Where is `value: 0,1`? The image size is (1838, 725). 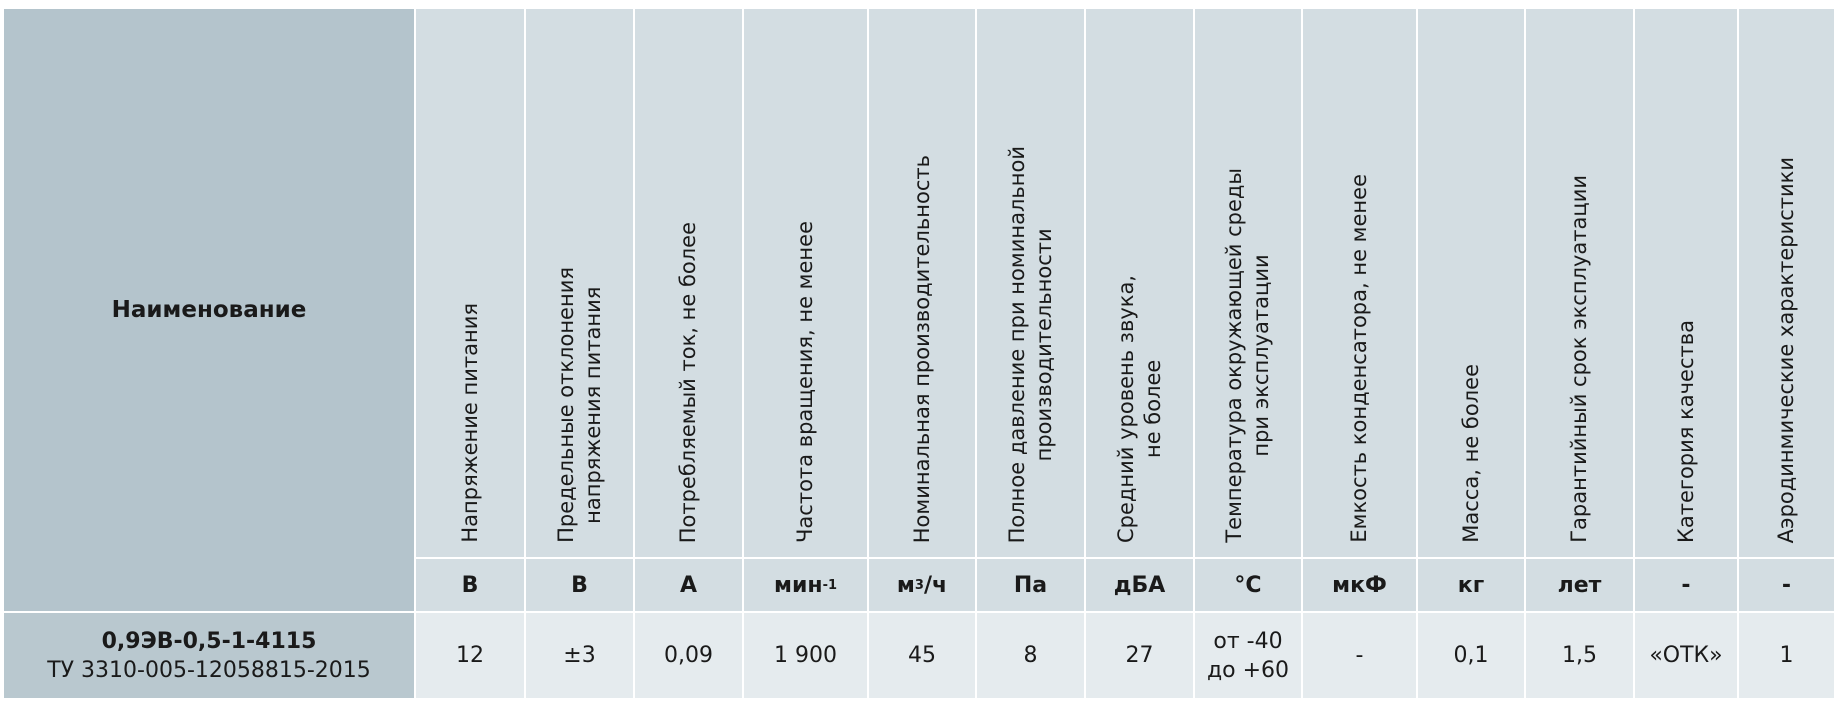
value: 0,1 is located at coordinates (1471, 655).